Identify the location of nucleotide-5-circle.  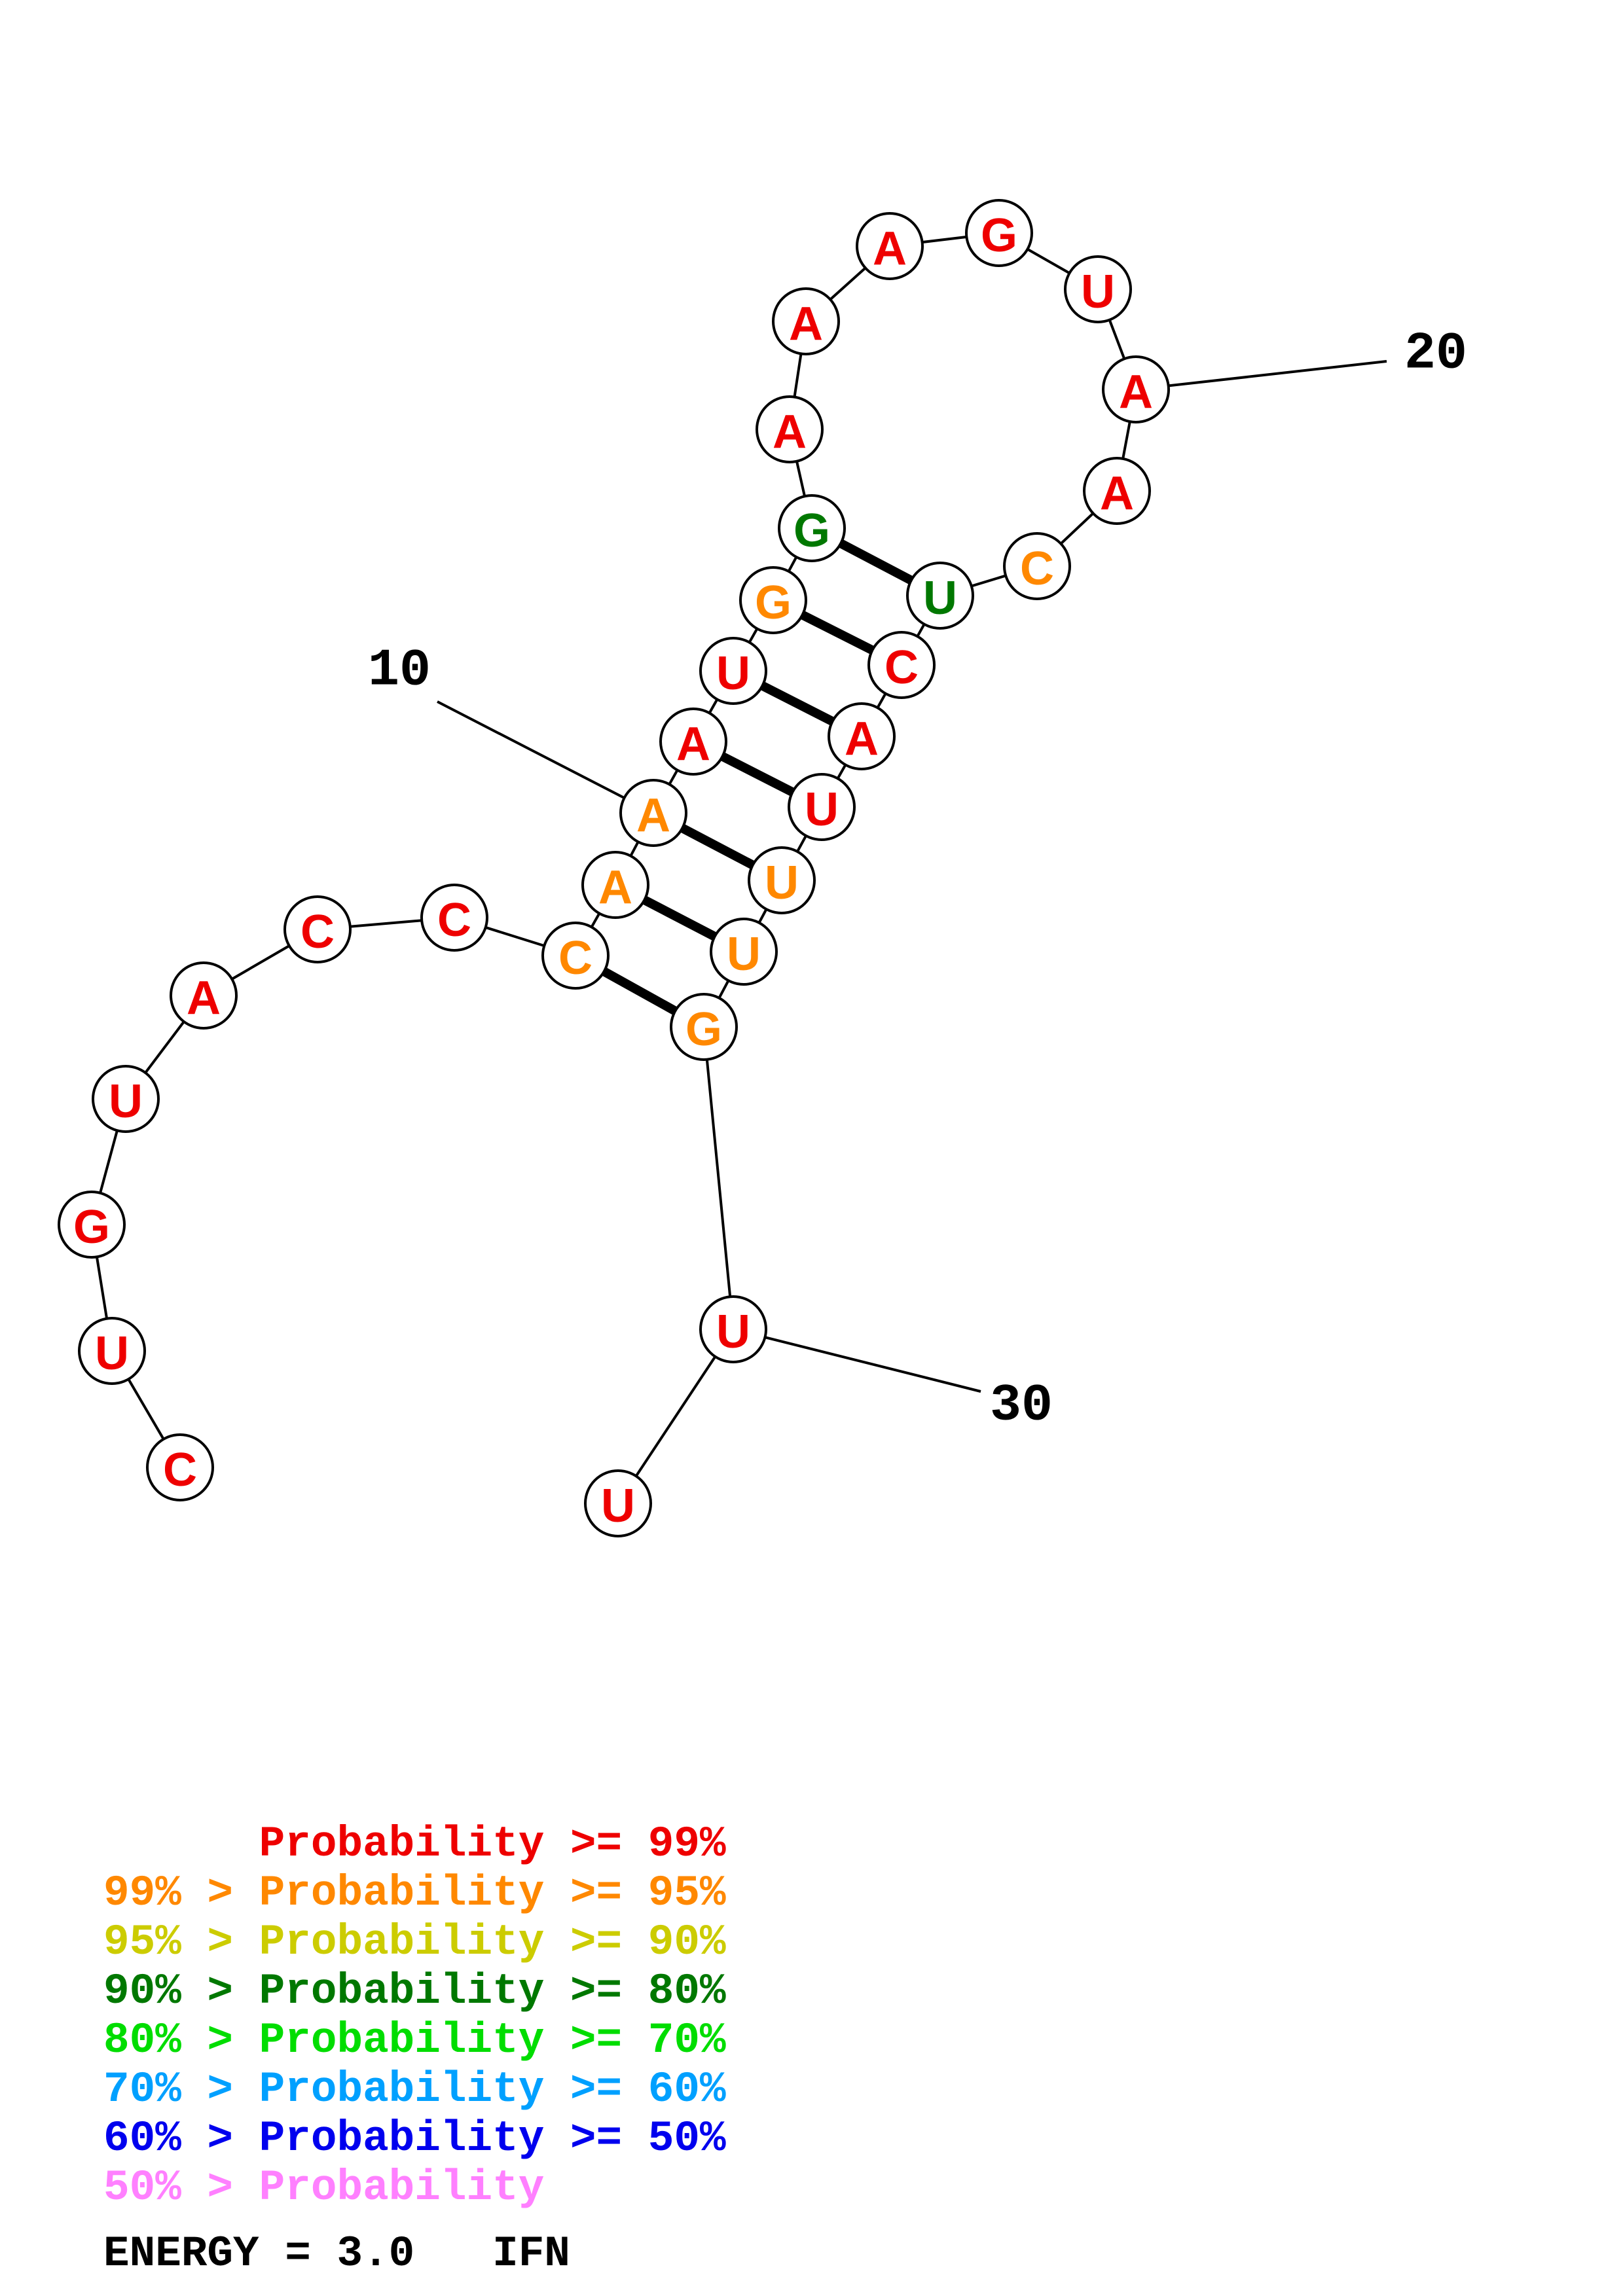
(204, 995).